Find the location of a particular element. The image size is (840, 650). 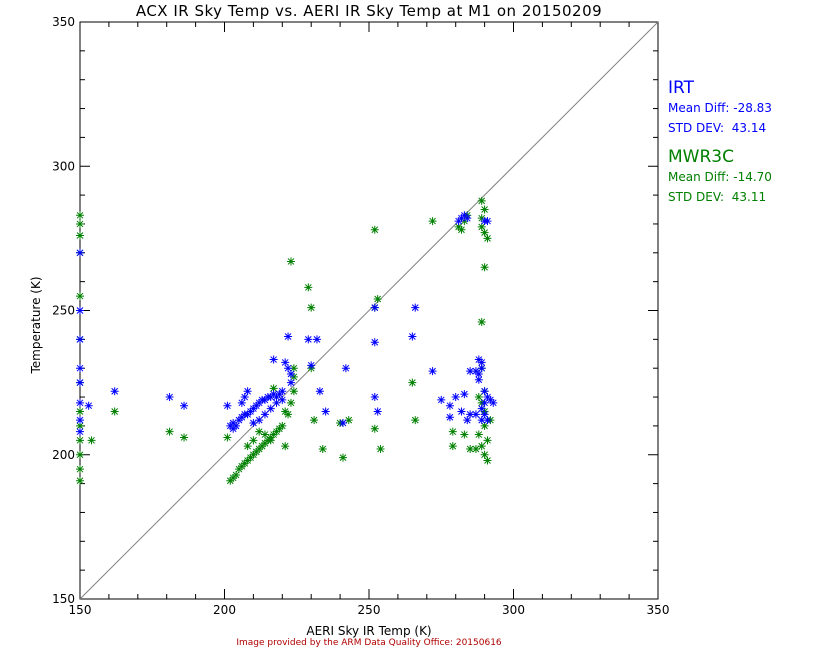

x-tick-label: 250 is located at coordinates (369, 610).